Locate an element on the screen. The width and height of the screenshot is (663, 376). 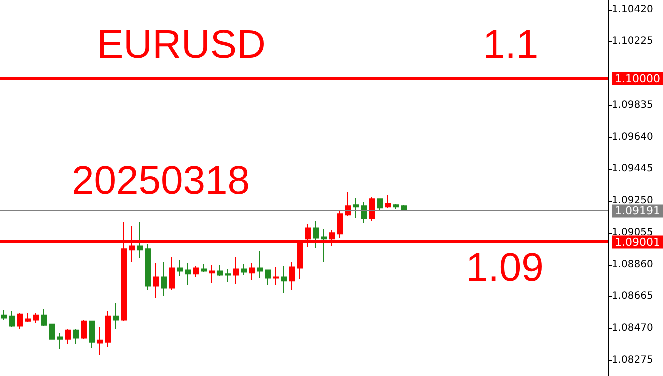
y-tick-label: 1.09835 is located at coordinates (633, 105).